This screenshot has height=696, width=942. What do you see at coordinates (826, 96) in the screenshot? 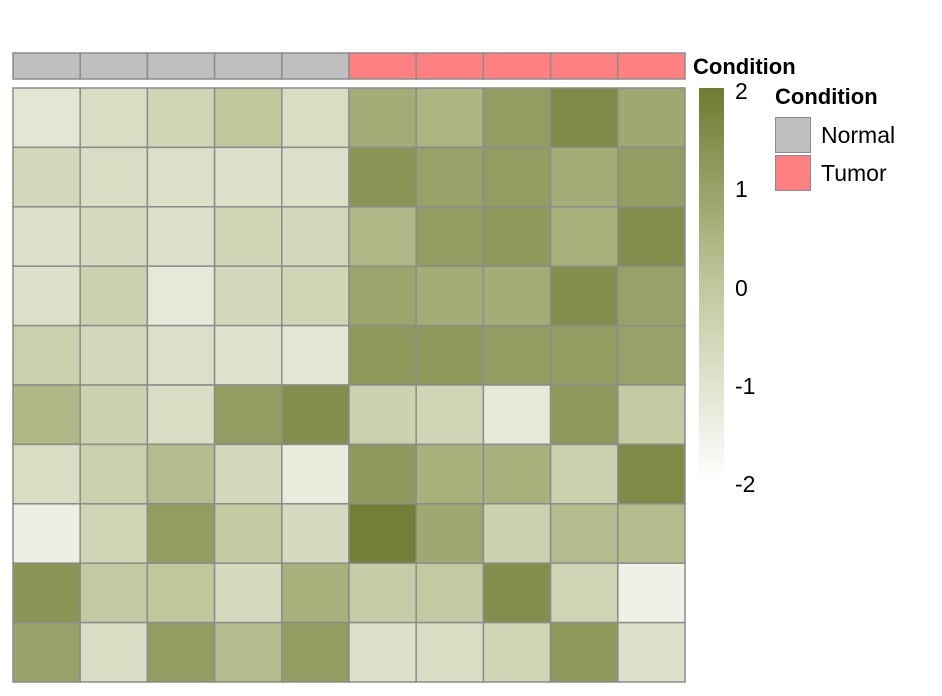
I see `legend-title: Condition` at bounding box center [826, 96].